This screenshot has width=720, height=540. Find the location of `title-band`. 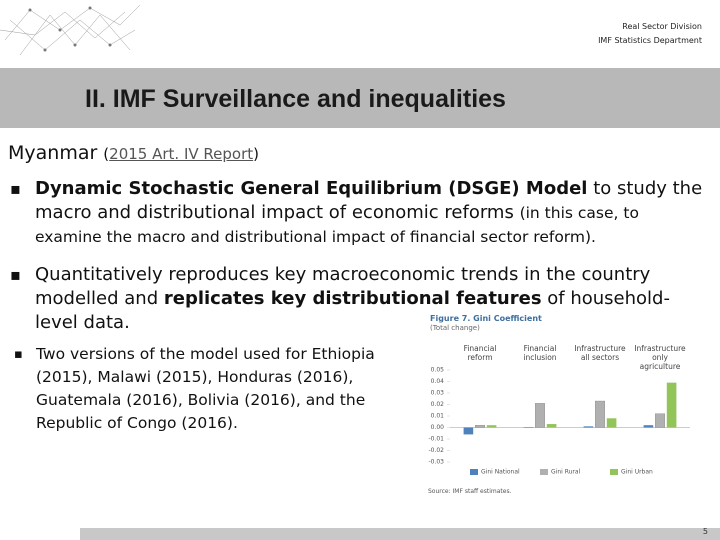

title-band is located at coordinates (360, 98).